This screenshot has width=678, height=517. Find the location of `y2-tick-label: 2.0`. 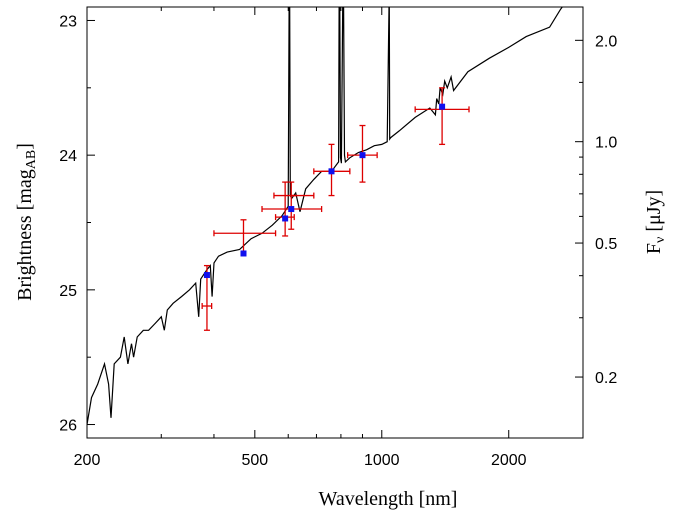

y2-tick-label: 2.0 is located at coordinates (606, 41).